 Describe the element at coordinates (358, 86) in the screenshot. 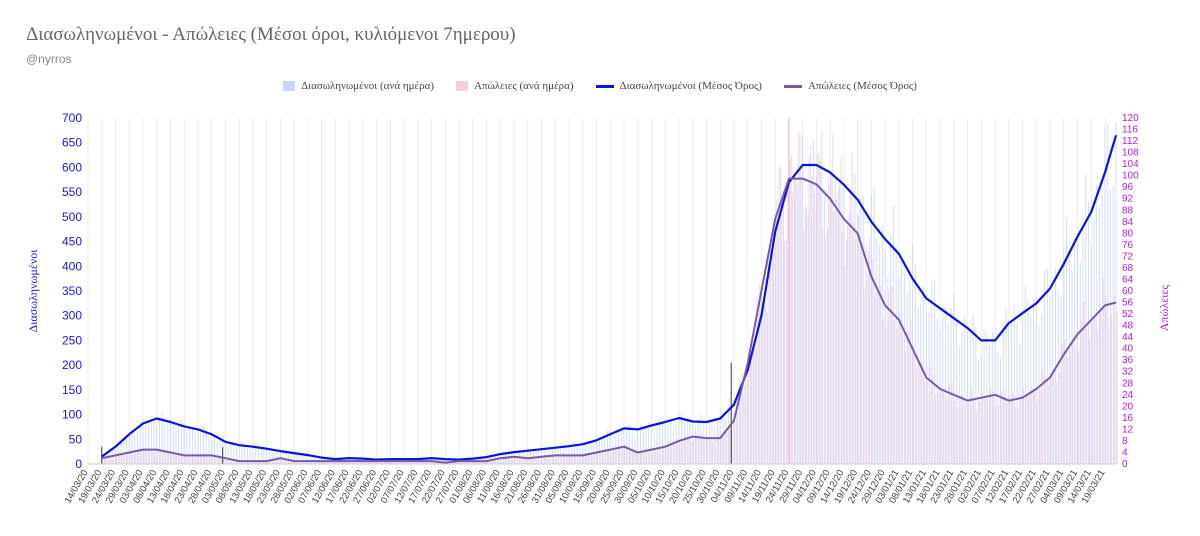

I see `legend-item-intubated-daily: Διασωληνωμένοι (ανά ημέρα)` at that location.